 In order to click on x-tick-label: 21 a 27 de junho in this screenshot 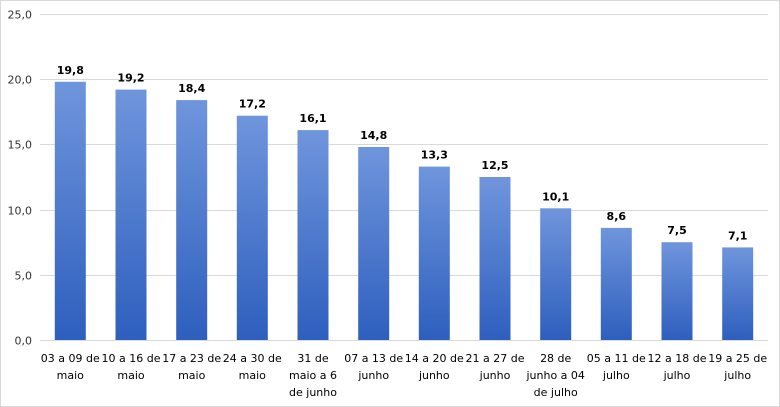, I will do `click(495, 367)`.